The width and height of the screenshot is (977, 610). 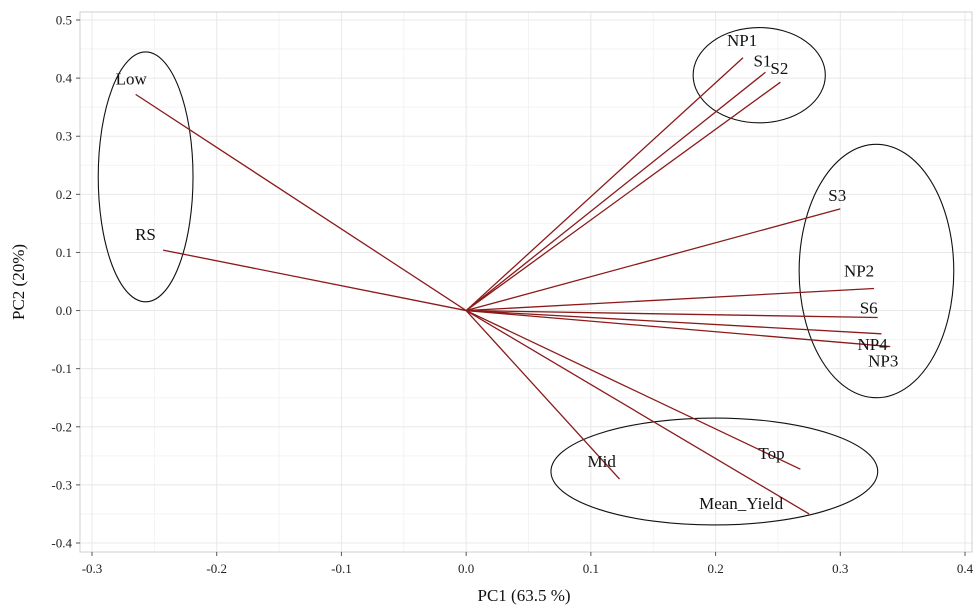 I want to click on x-axis-ticks: -0.3 -0.2 -0.1 0.0 0.1 0.2 0.3 0.4, so click(x=528, y=564).